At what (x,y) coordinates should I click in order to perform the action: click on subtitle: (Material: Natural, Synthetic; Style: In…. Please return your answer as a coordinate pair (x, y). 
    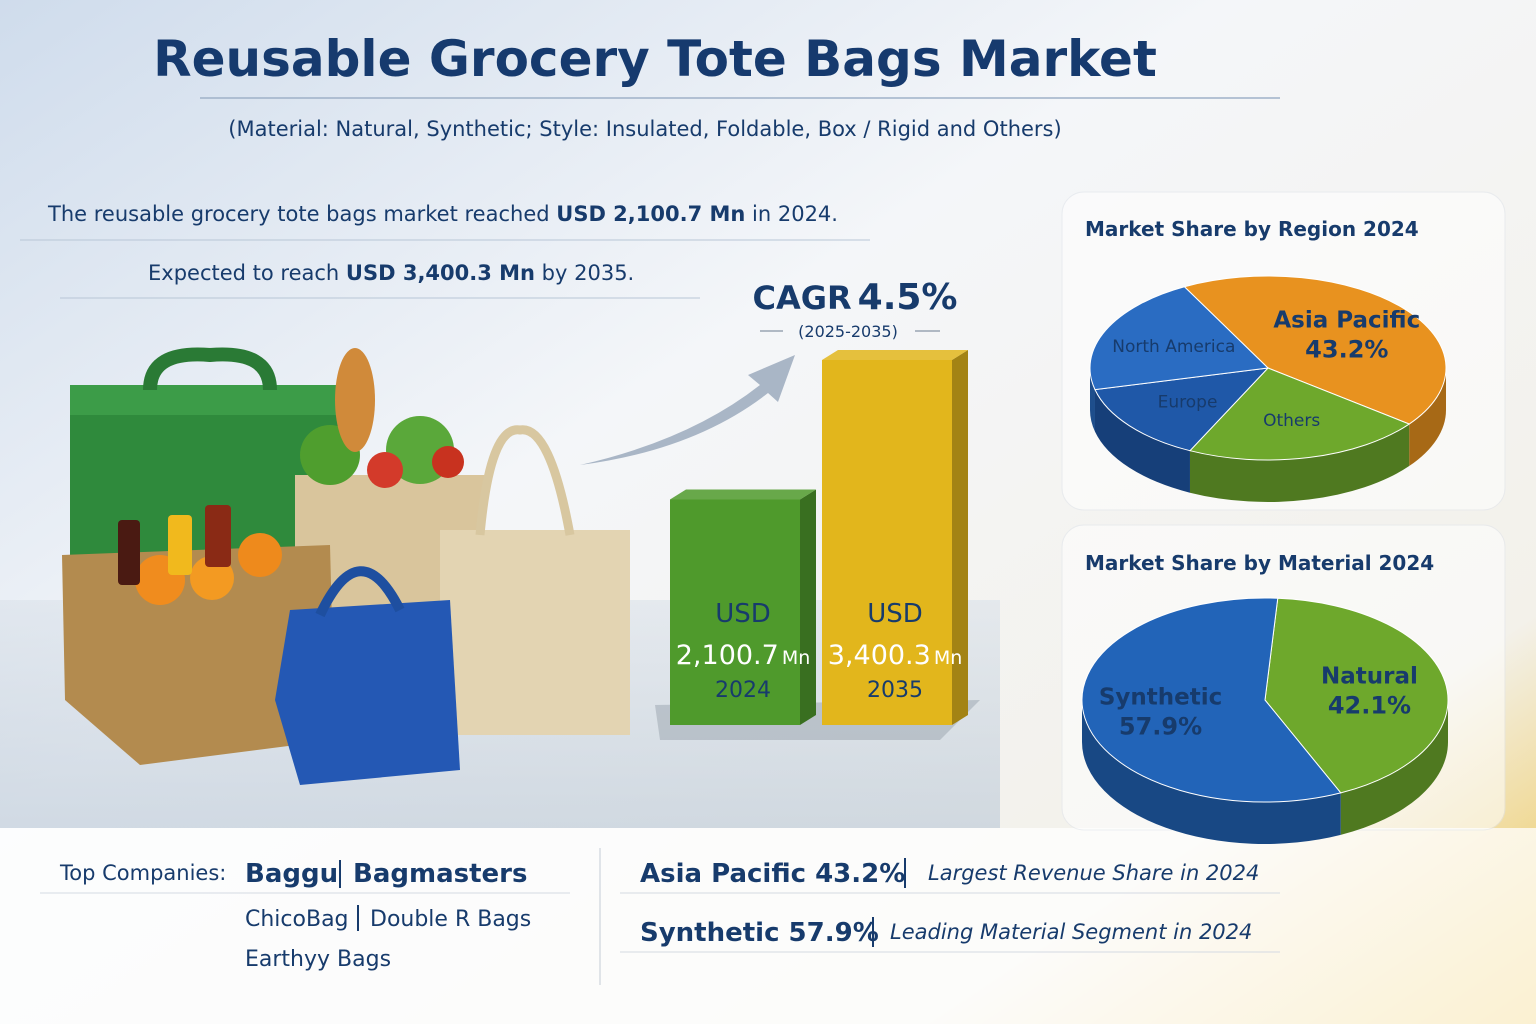
    Looking at the image, I should click on (644, 129).